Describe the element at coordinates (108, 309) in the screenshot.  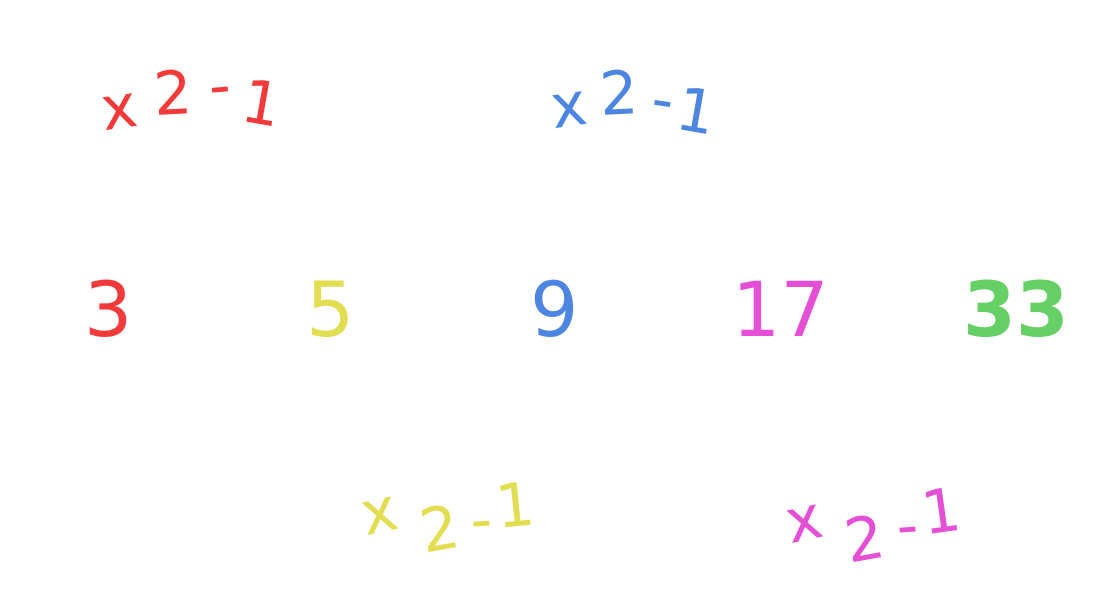
I see `sequence-number-1: 3` at that location.